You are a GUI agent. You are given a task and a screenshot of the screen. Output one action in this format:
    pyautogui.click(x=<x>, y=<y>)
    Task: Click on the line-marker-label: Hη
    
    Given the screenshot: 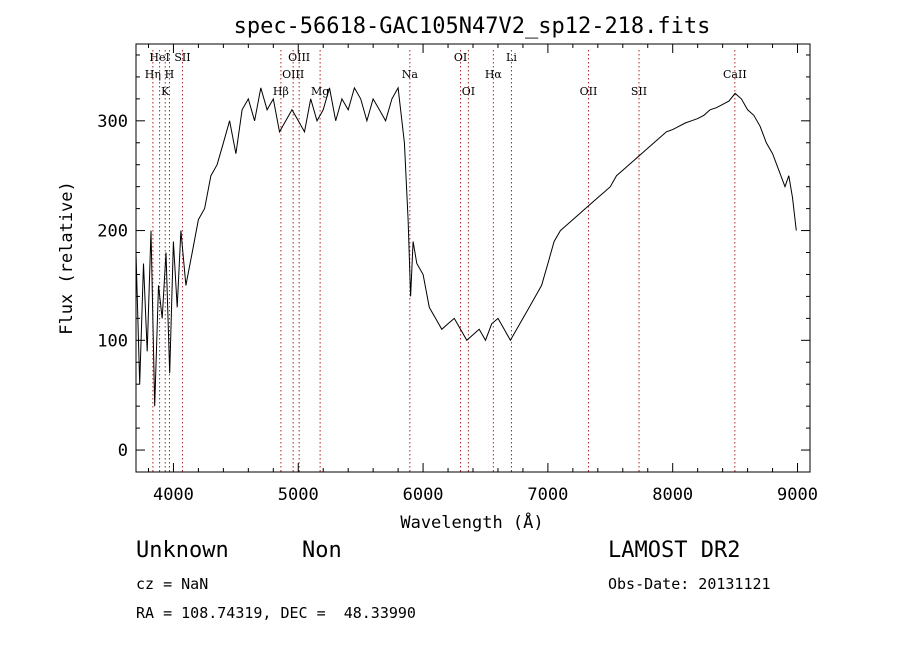 What is the action you would take?
    pyautogui.click(x=153, y=74)
    